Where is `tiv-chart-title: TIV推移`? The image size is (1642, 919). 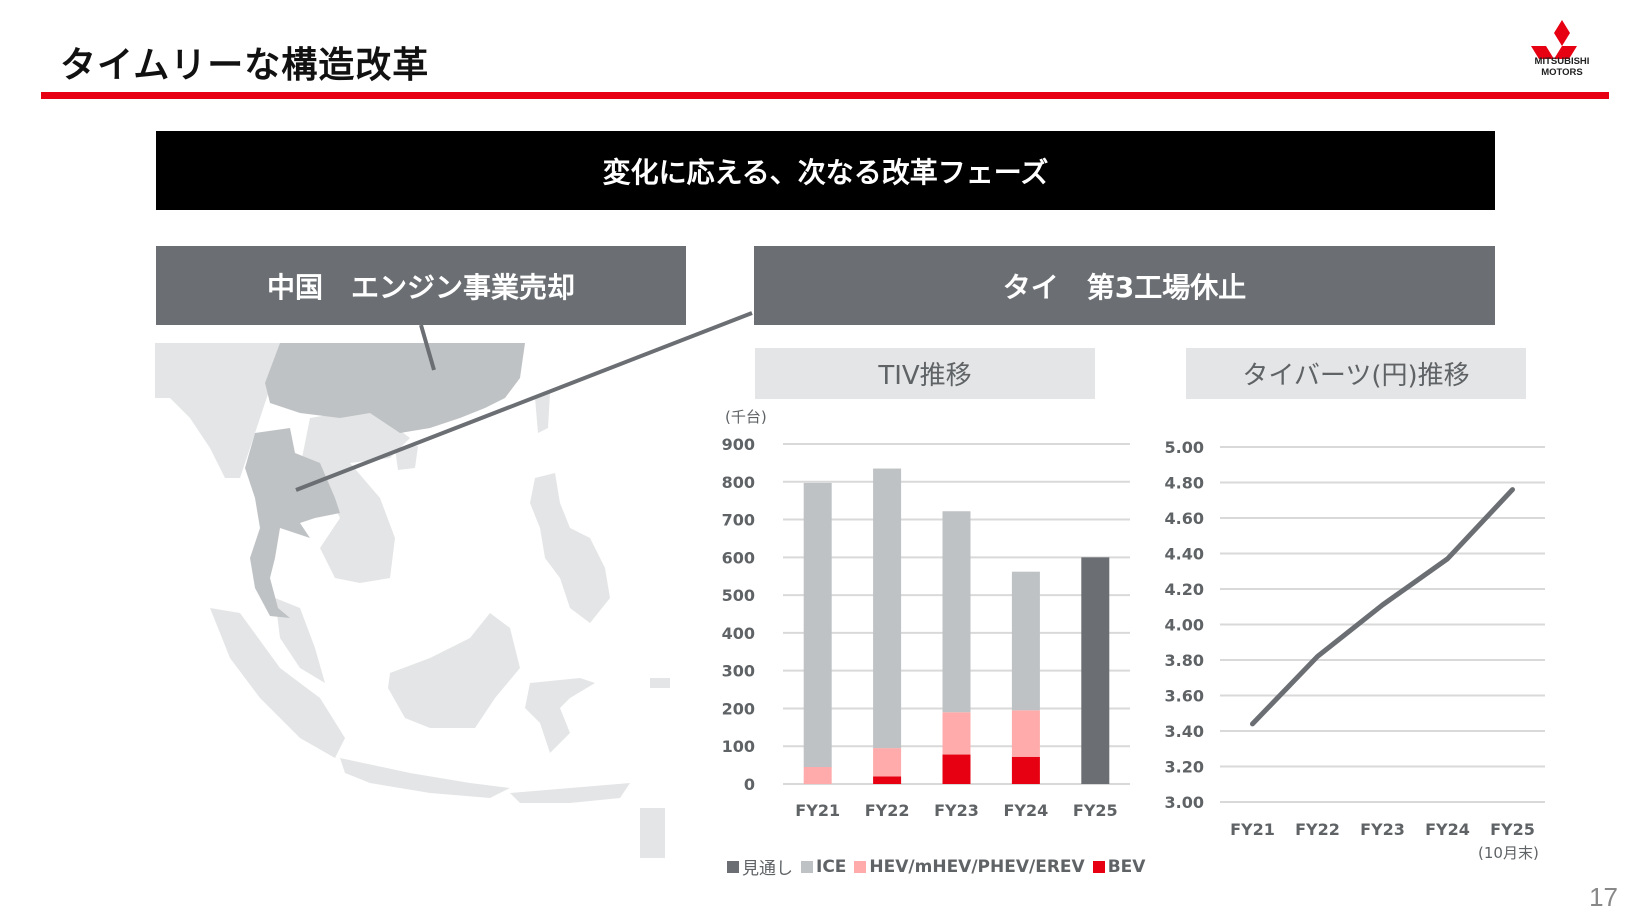 tiv-chart-title: TIV推移 is located at coordinates (925, 373).